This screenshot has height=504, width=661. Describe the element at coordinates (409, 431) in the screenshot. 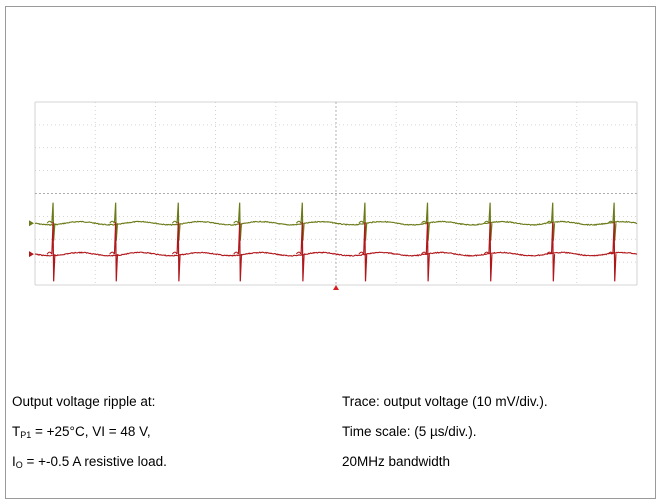

I see `caption-right-line-2: Time scale: (5 µs/div.).` at that location.